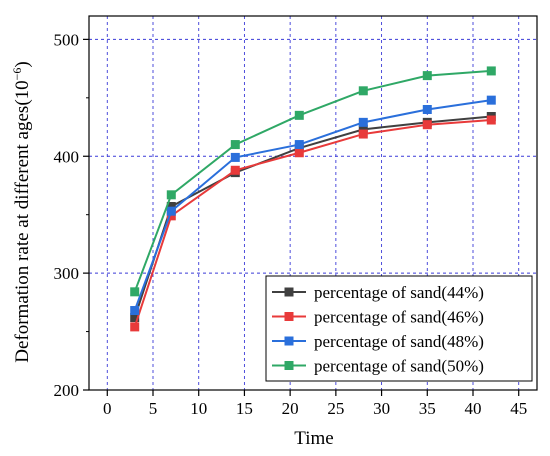 Image resolution: width=550 pixels, height=456 pixels. I want to click on legend-item: percentage of sand(50%), so click(378, 366).